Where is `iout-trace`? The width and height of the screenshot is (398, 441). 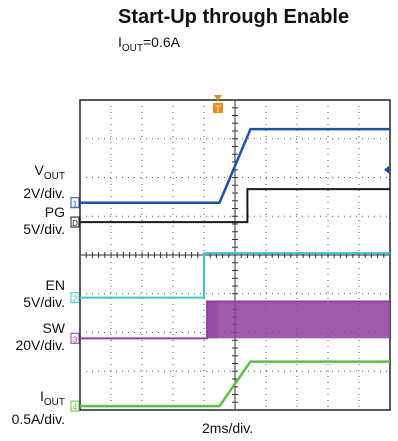 iout-trace is located at coordinates (235, 384).